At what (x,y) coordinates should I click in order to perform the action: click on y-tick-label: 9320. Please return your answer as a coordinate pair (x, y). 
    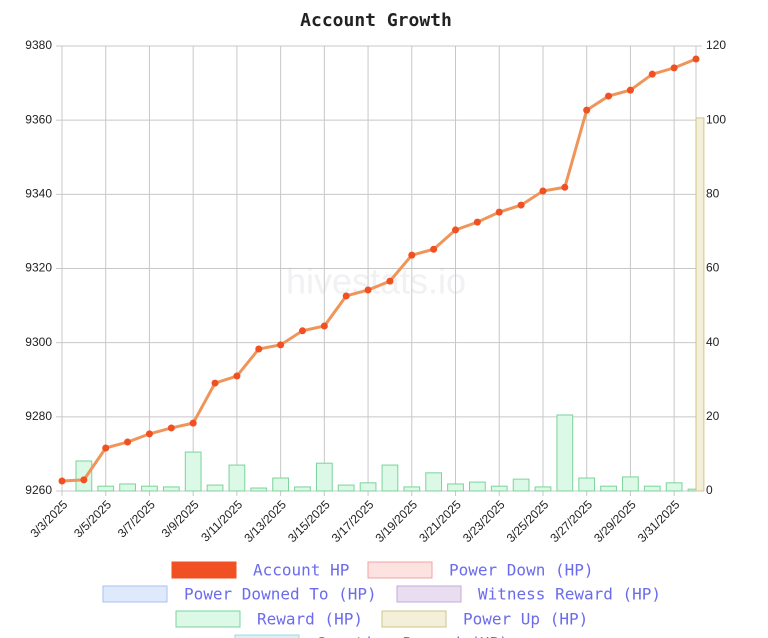
    Looking at the image, I should click on (38, 268).